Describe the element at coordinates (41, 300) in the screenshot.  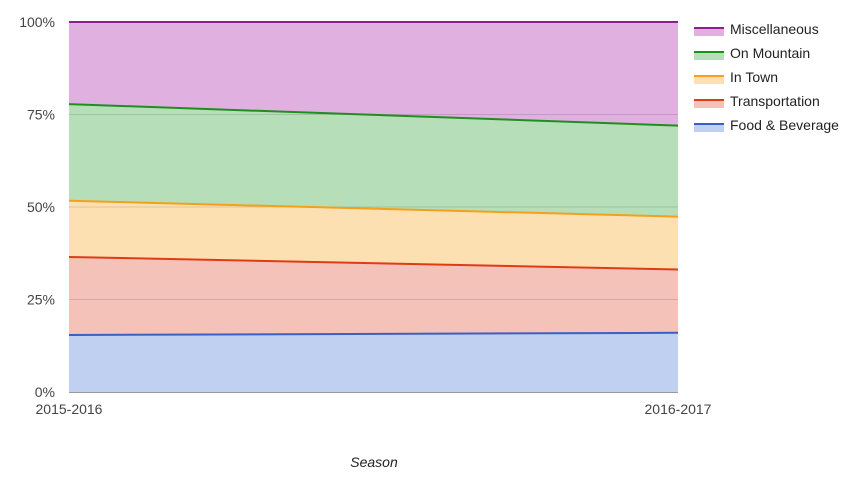
I see `y-tick-label: 25%` at that location.